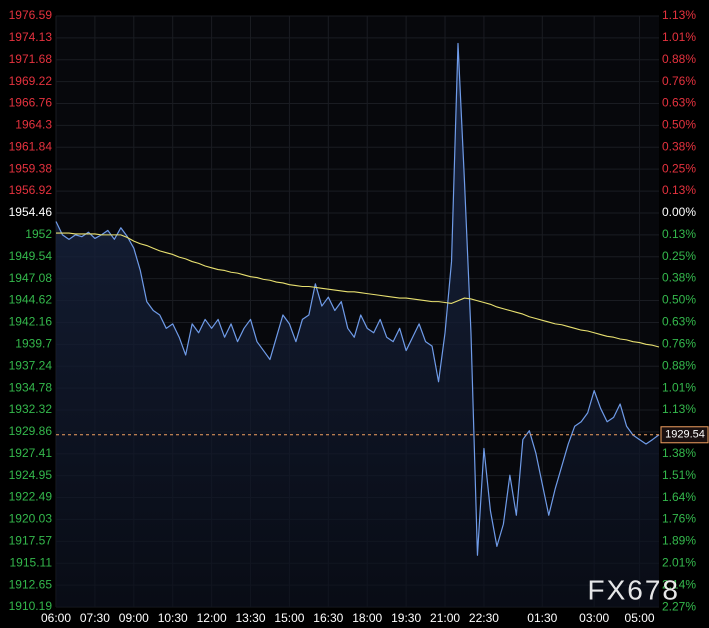 The height and width of the screenshot is (628, 709). Describe the element at coordinates (38, 234) in the screenshot. I see `y-tick-label: 1952` at that location.